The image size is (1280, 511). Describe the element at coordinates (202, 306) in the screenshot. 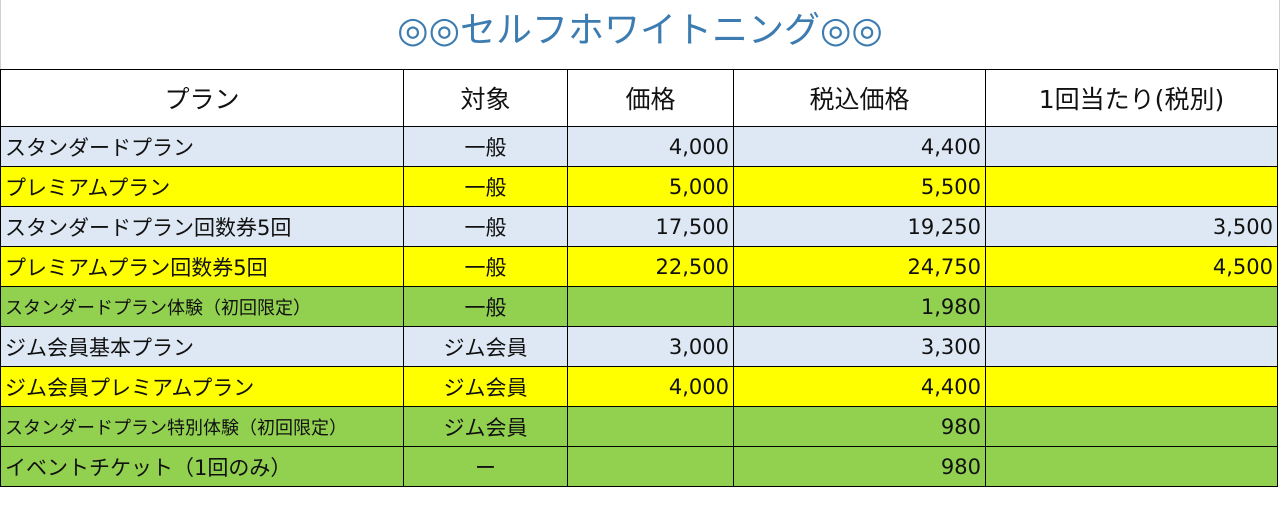

I see `plan-cell: スタンダードプラン体験（初回限定）` at that location.